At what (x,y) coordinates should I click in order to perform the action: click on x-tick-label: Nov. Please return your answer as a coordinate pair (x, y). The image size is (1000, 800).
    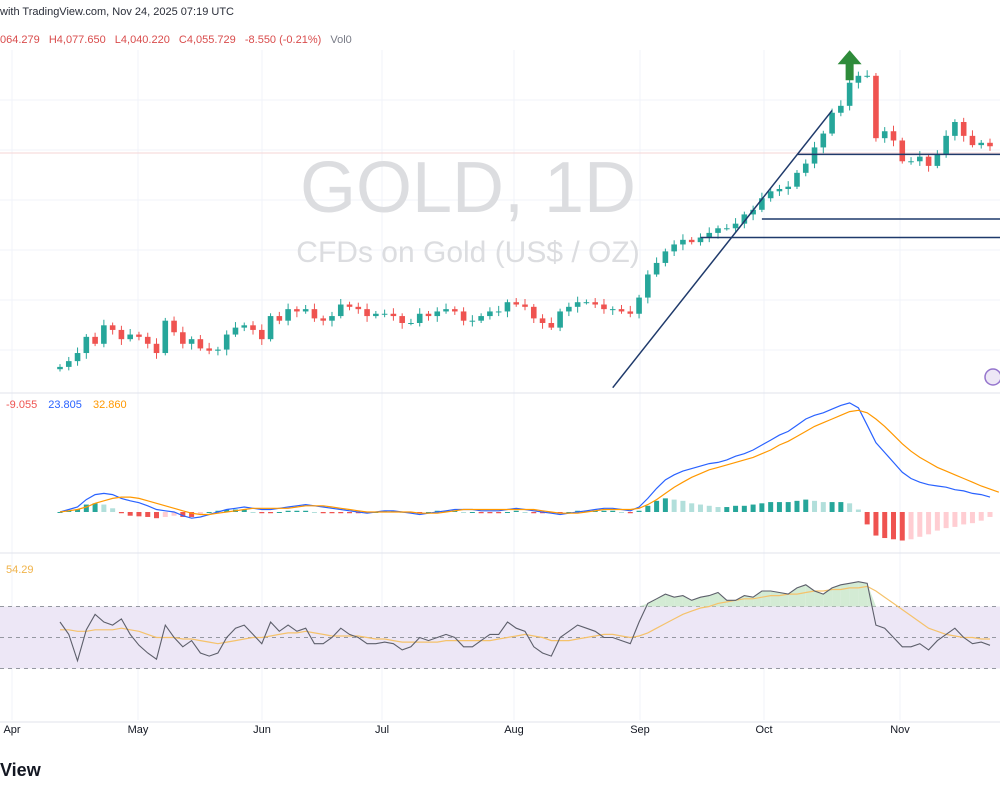
    Looking at the image, I should click on (900, 730).